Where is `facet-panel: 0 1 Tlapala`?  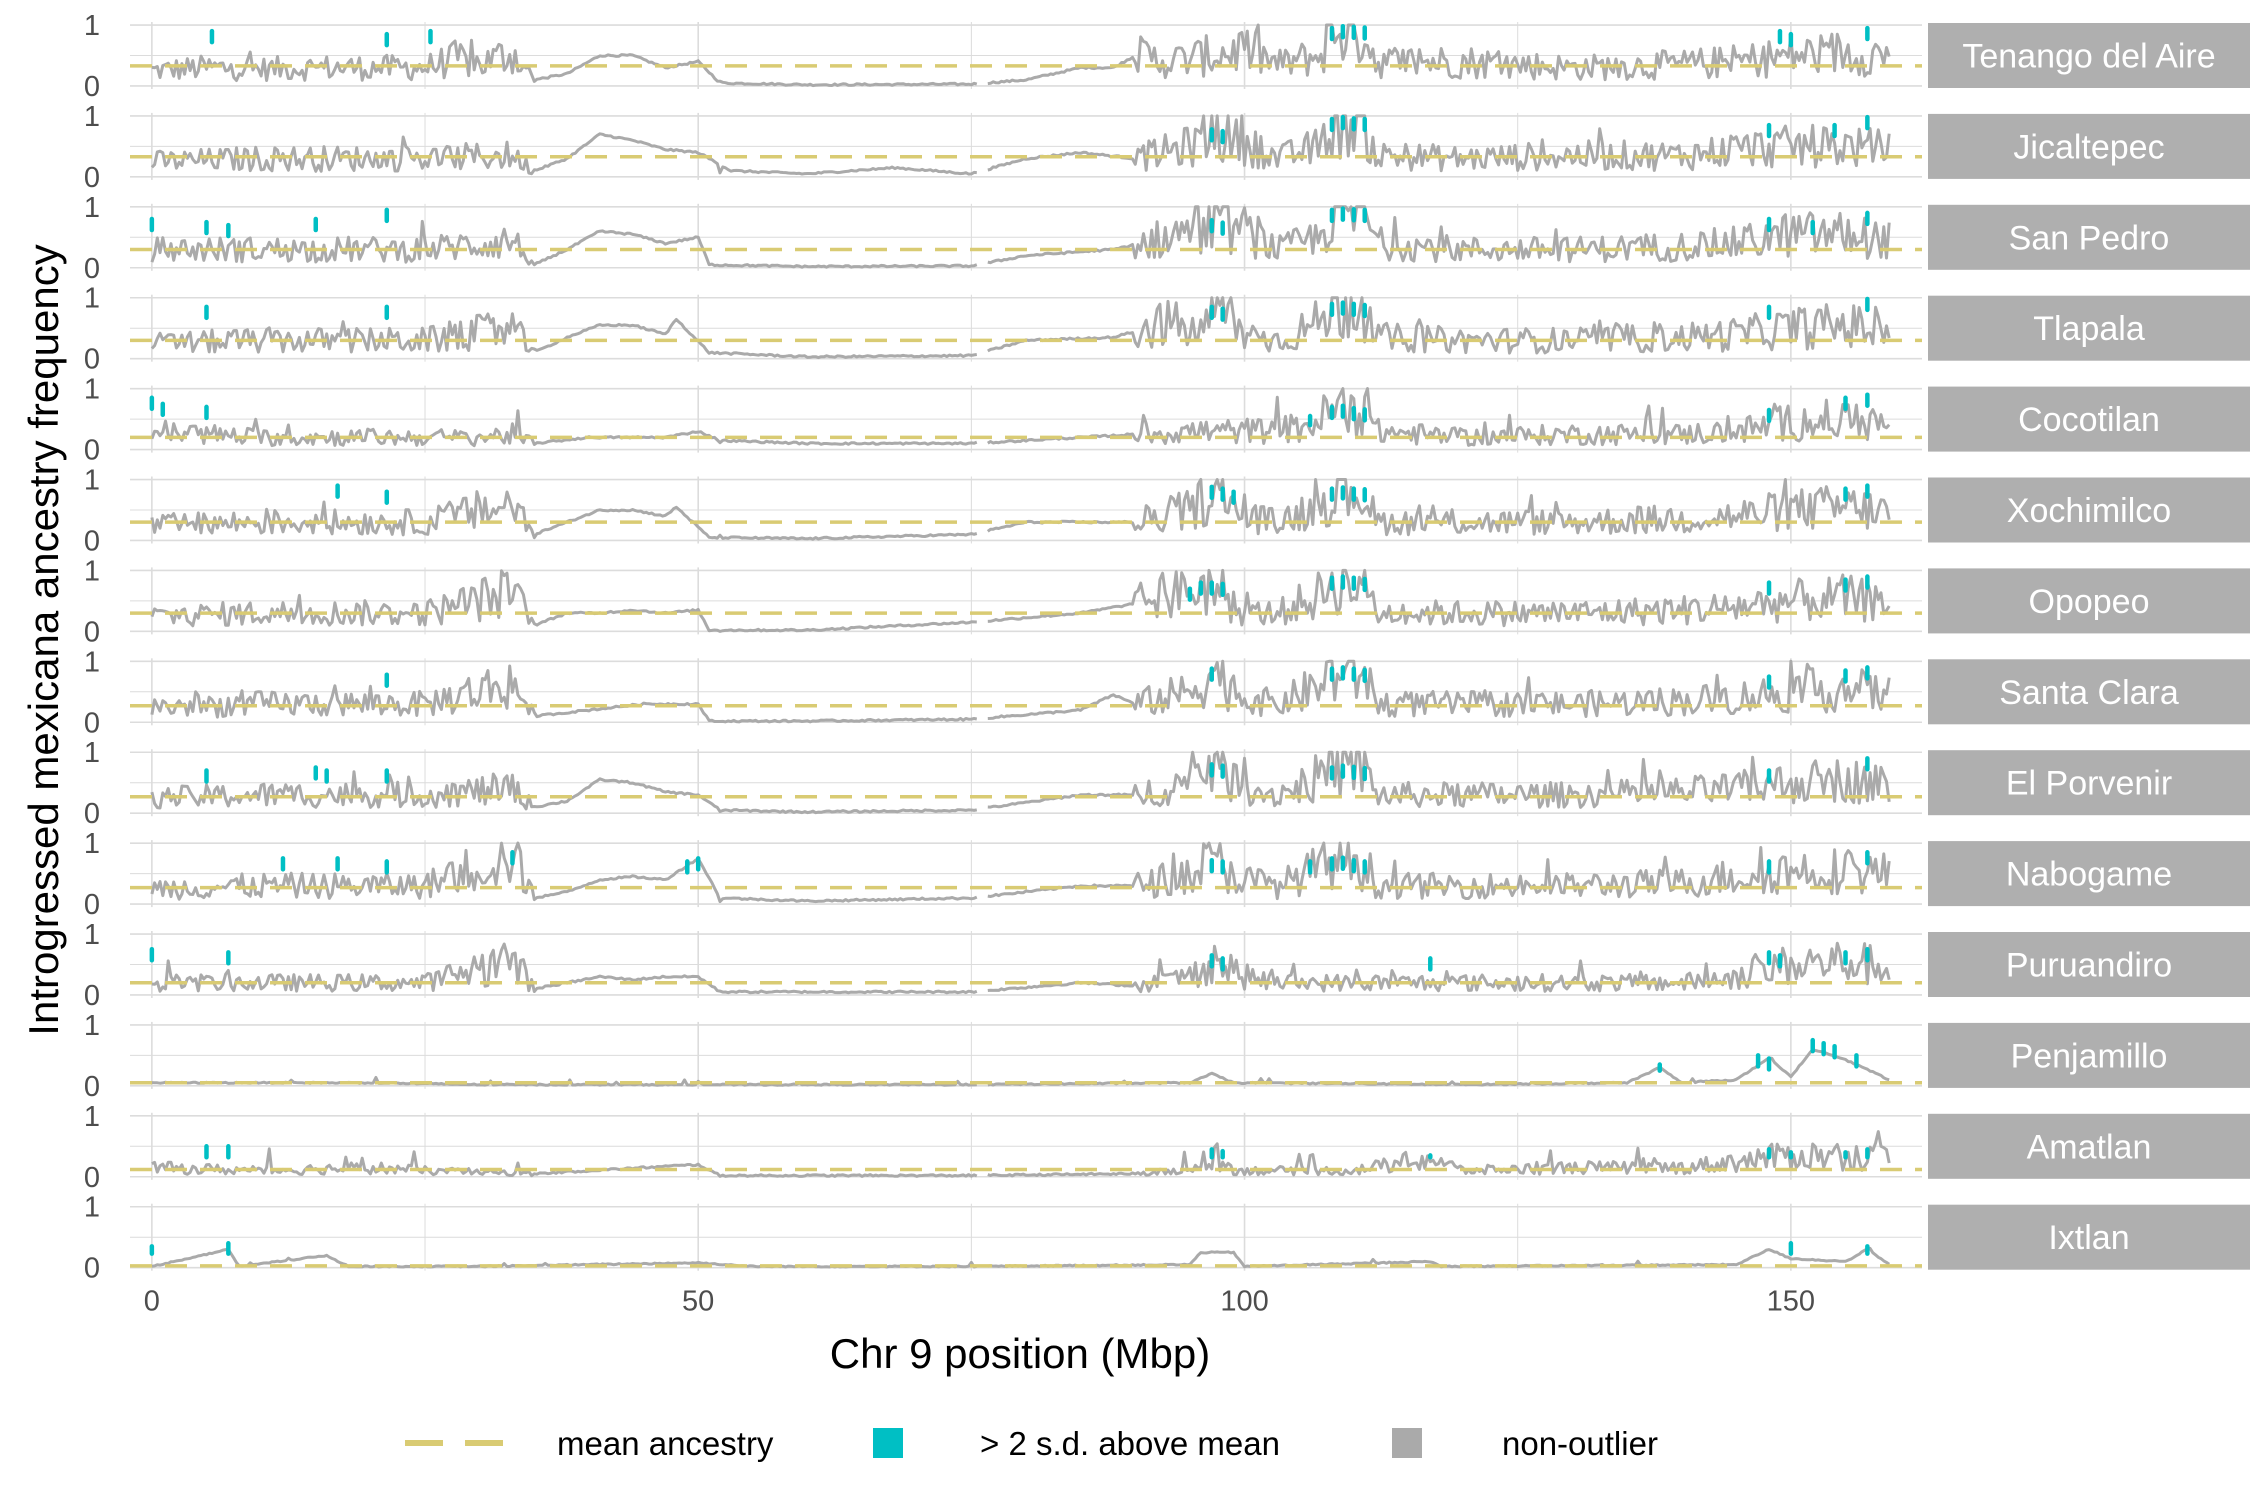
facet-panel: 0 1 Tlapala is located at coordinates (1167, 329).